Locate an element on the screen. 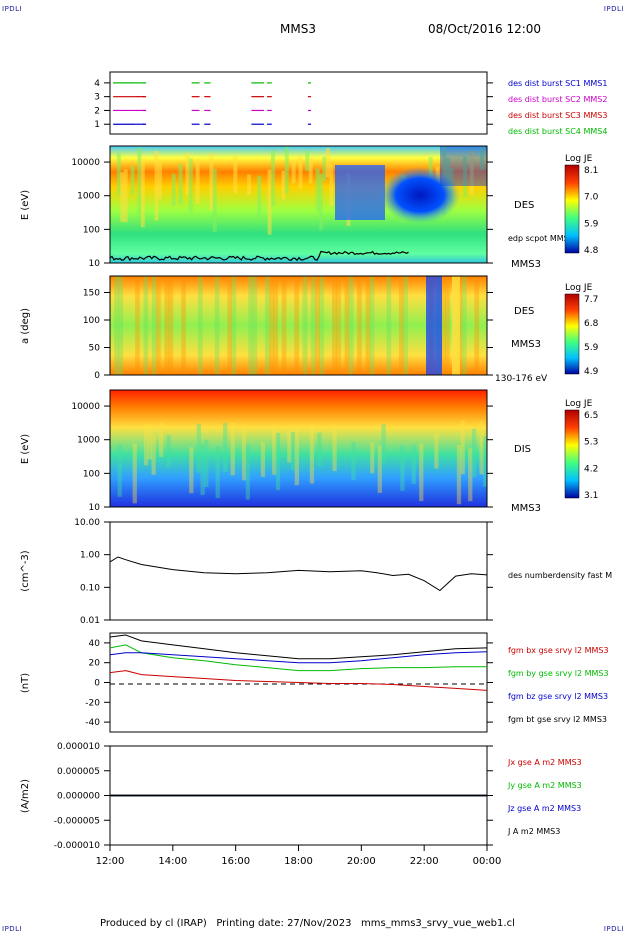 Image resolution: width=630 pixels, height=934 pixels. colorbar-title: Log JE is located at coordinates (579, 288).